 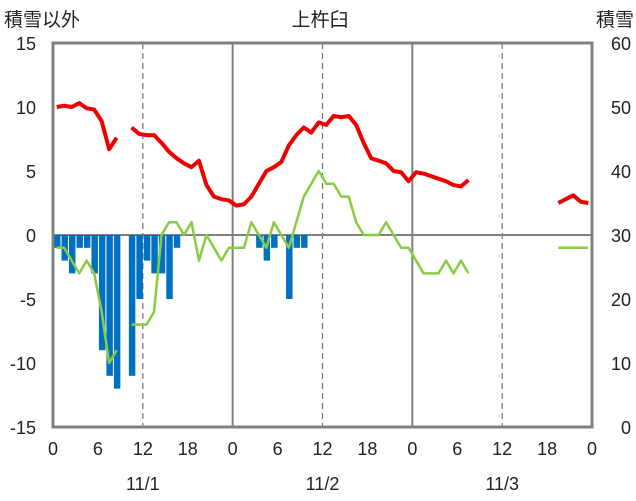 What do you see at coordinates (28, 300) in the screenshot?
I see `left-tick-label: -5` at bounding box center [28, 300].